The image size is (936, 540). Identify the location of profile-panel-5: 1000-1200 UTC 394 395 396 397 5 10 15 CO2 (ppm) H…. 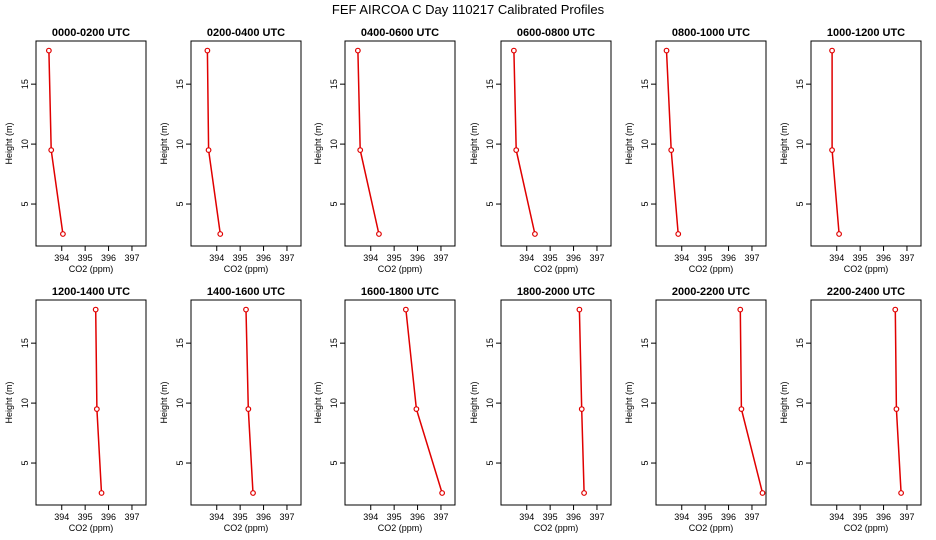
(850, 150).